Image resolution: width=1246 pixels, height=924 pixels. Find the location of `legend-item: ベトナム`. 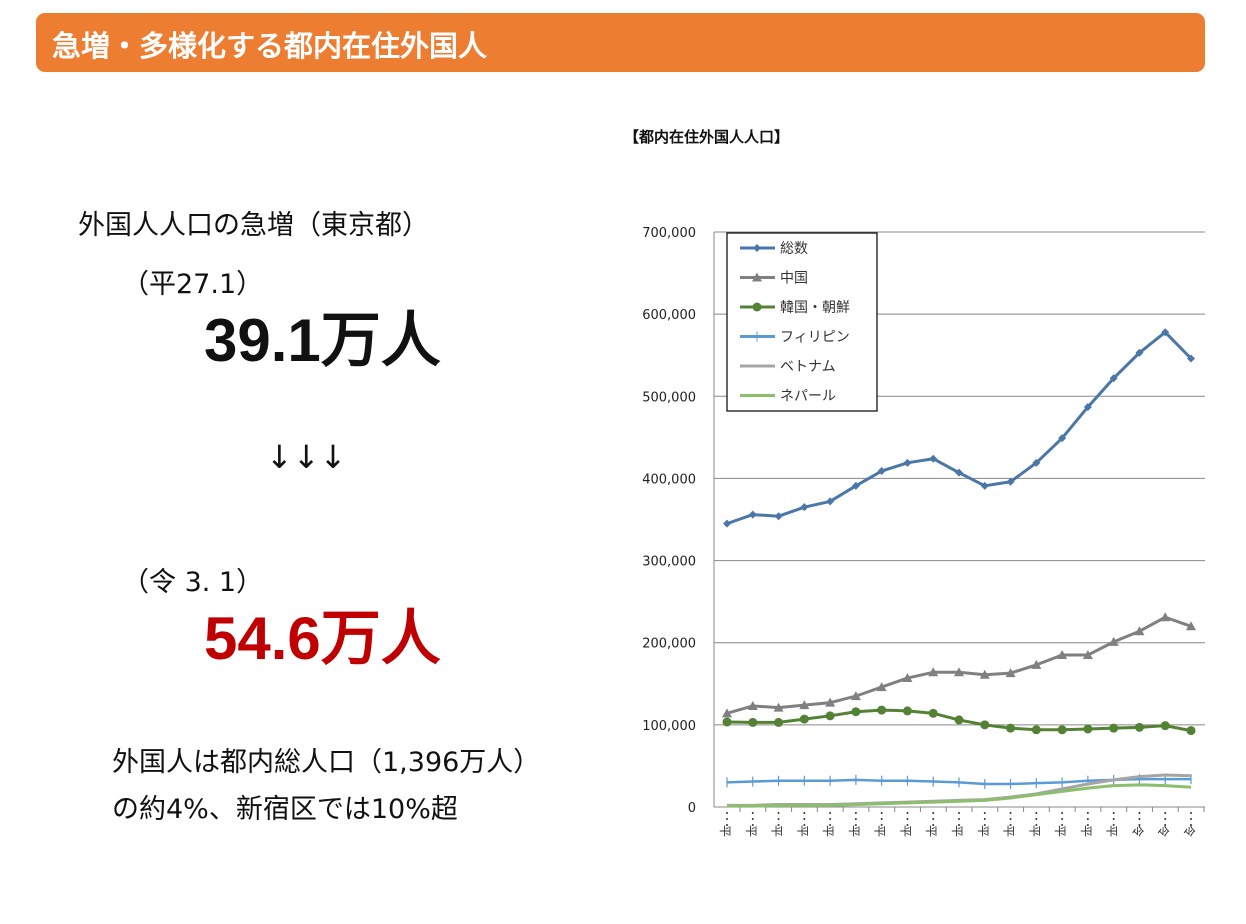

legend-item: ベトナム is located at coordinates (788, 367).